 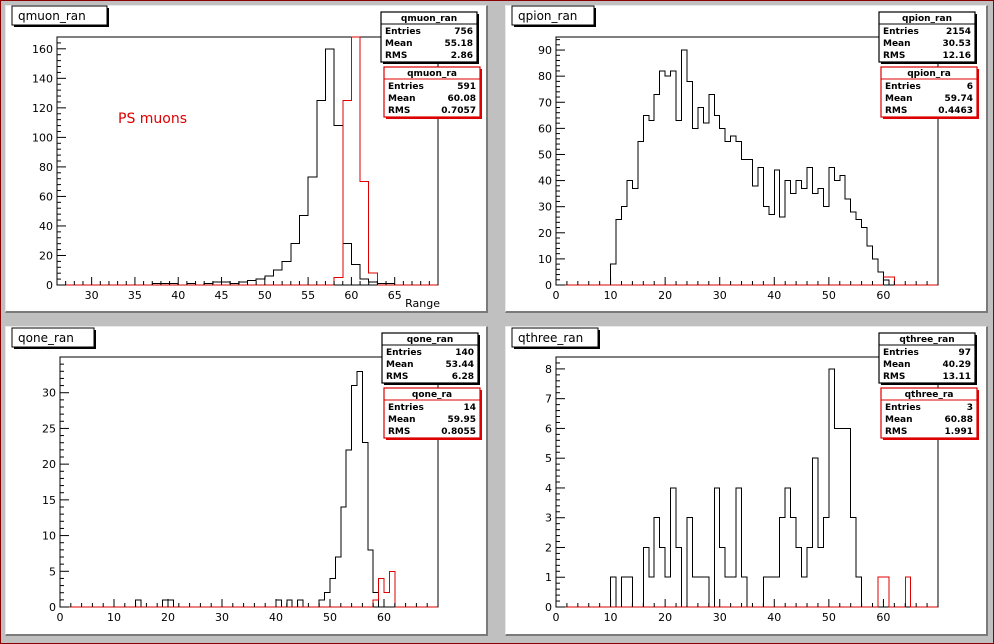 I want to click on stats-box-qthree_ra: qthree_ra Entries 3 Mean 60.88 RMS 1.991, so click(x=929, y=413).